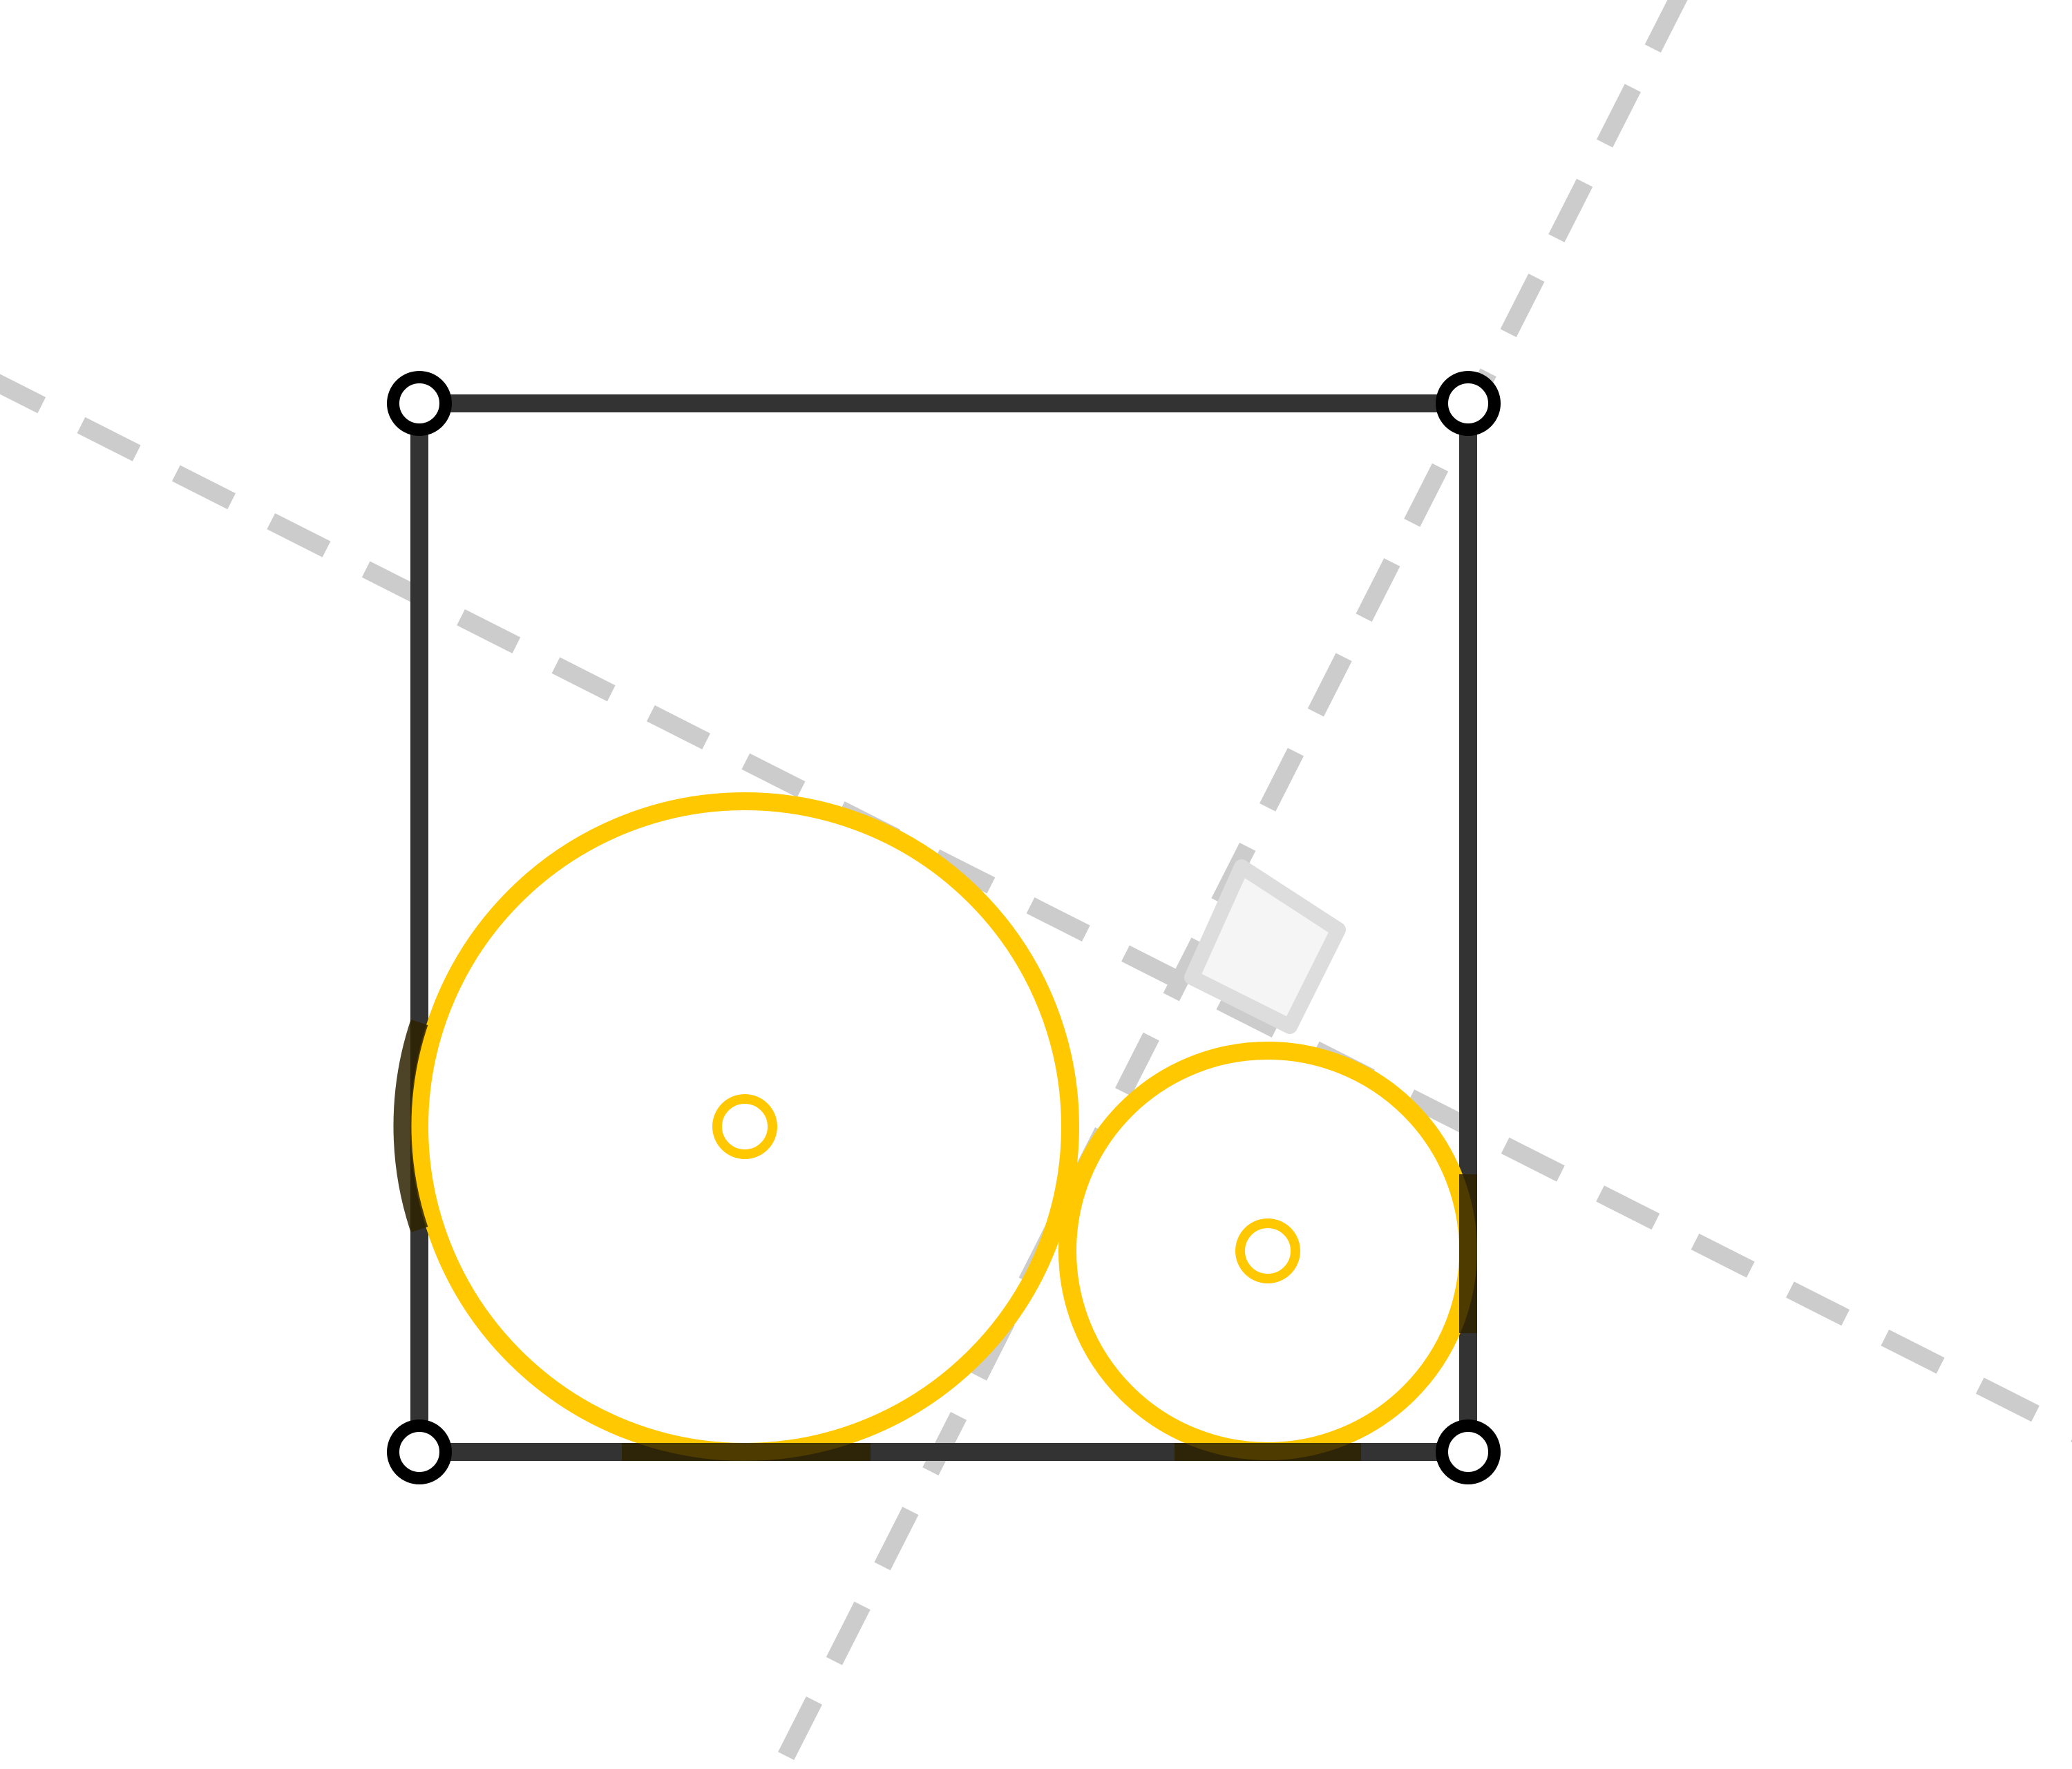 Image resolution: width=2072 pixels, height=1769 pixels. Describe the element at coordinates (1265, 946) in the screenshot. I see `right-angle-marker` at that location.